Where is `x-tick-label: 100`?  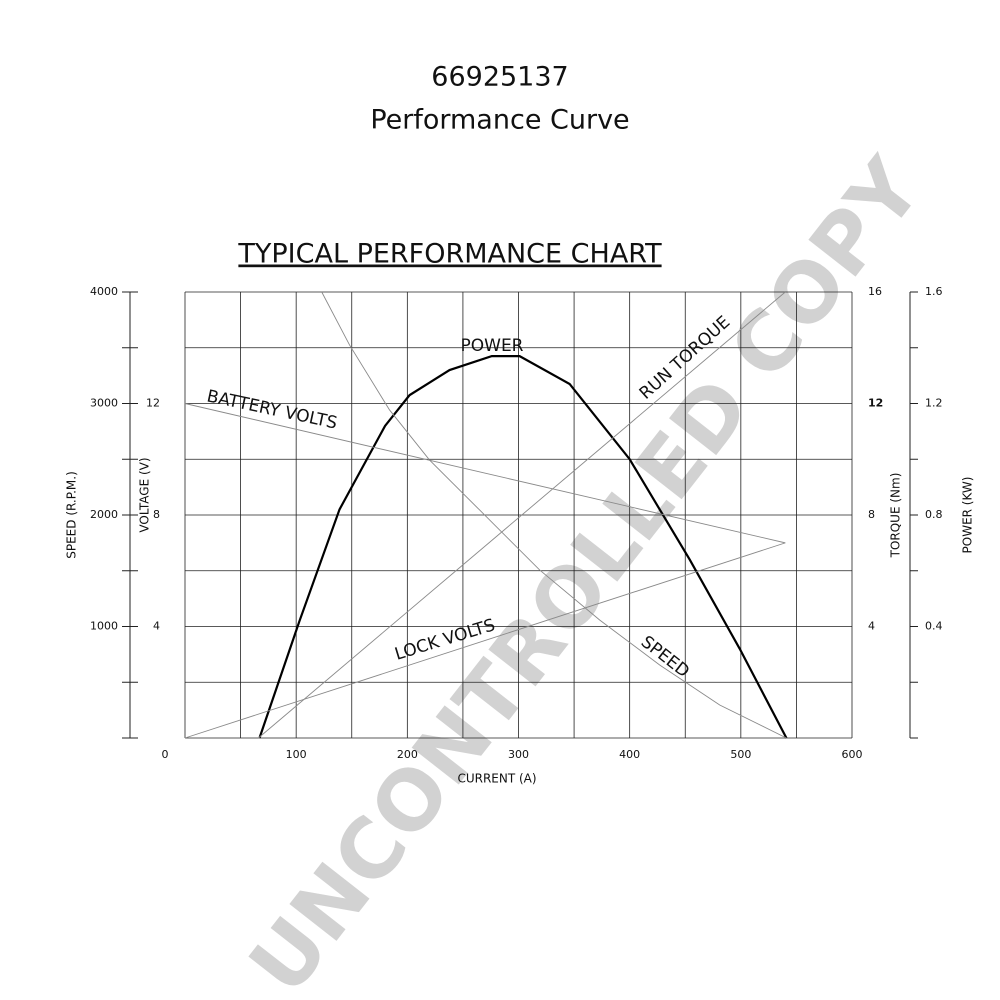 x-tick-label: 100 is located at coordinates (296, 754).